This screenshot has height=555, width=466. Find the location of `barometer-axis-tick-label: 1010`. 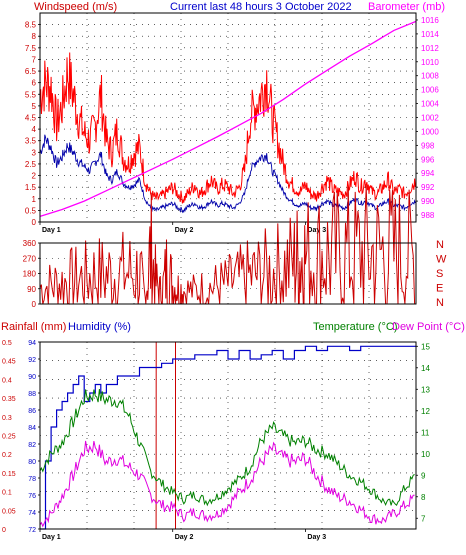

barometer-axis-tick-label: 1010 is located at coordinates (430, 62).